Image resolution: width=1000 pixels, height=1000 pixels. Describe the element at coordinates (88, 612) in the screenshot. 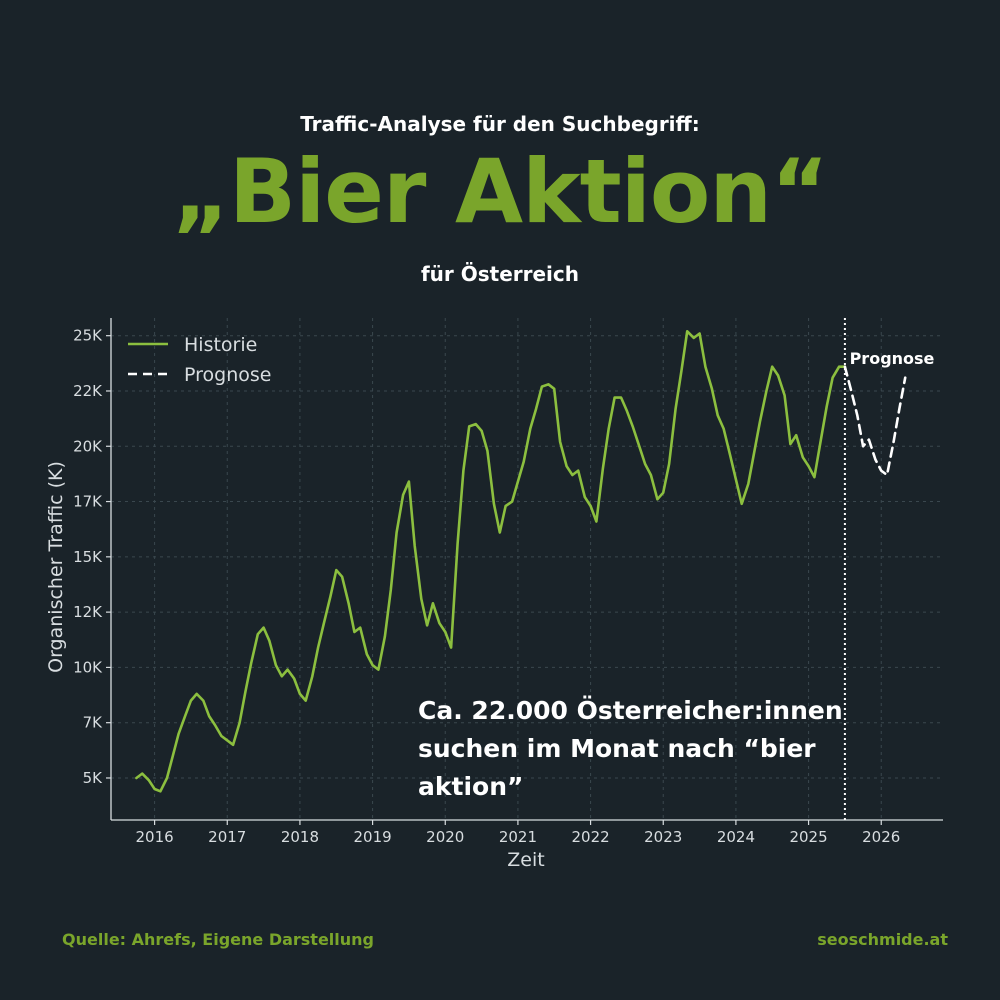

I see `y-tick-label: 12K` at that location.